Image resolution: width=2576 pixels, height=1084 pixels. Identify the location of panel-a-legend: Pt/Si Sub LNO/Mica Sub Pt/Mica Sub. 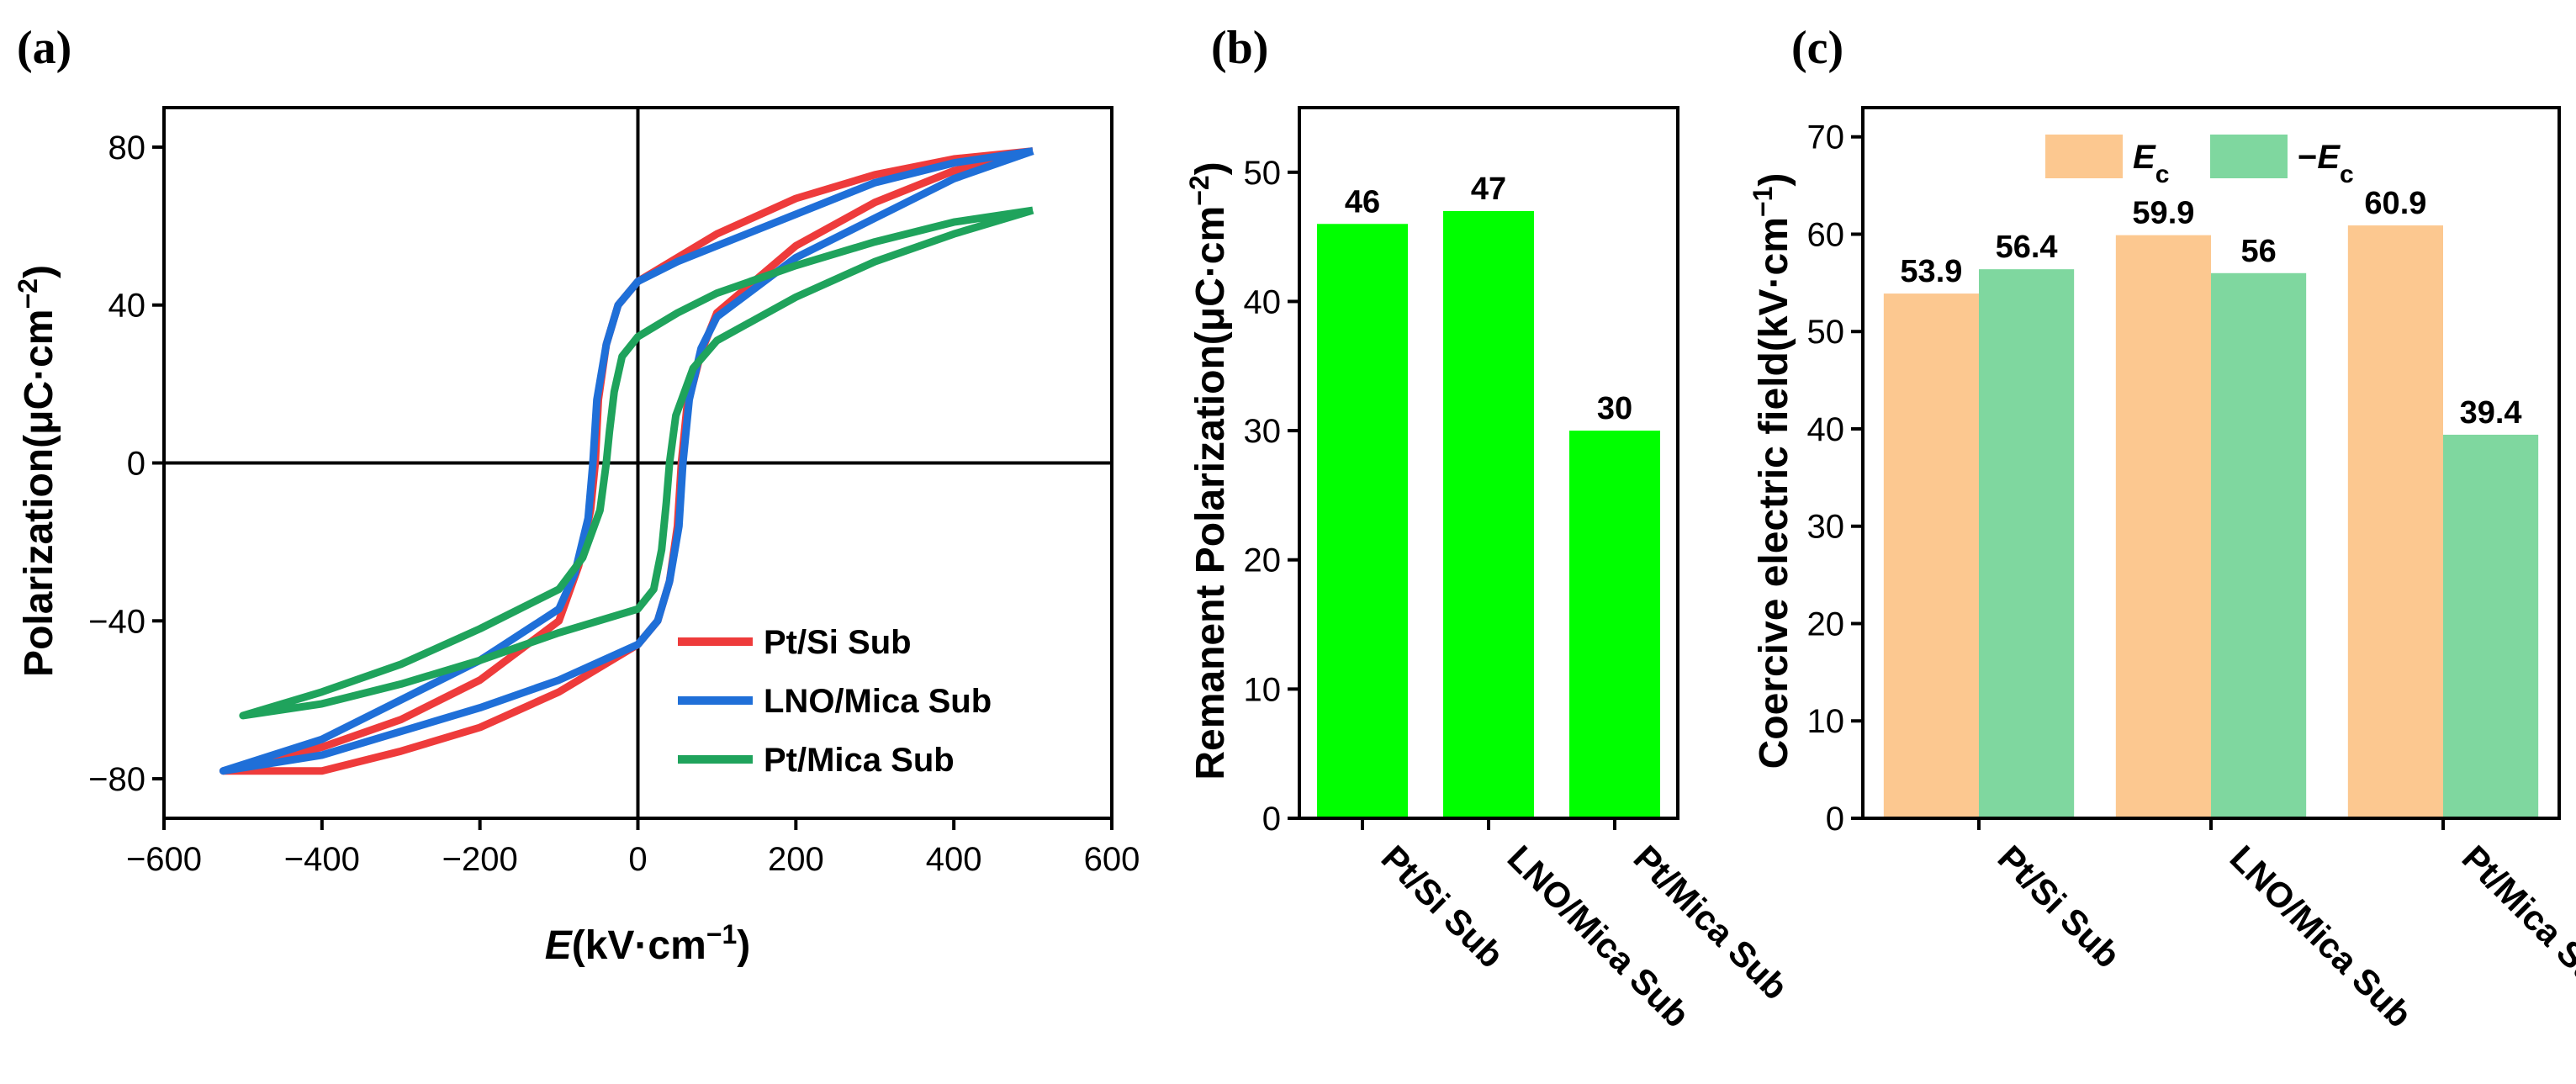
(835, 701).